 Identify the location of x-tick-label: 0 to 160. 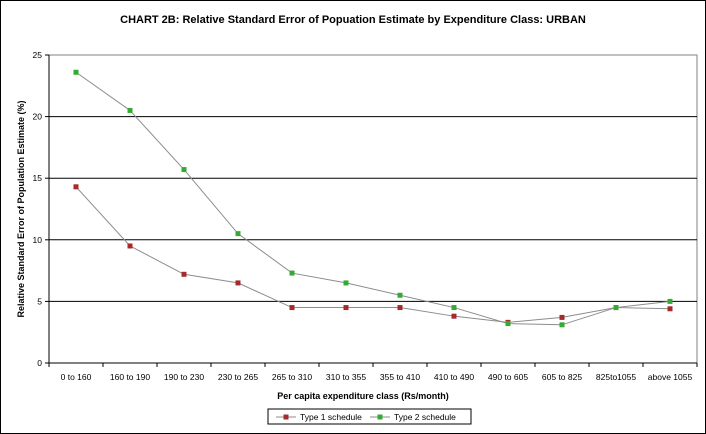
(76, 377).